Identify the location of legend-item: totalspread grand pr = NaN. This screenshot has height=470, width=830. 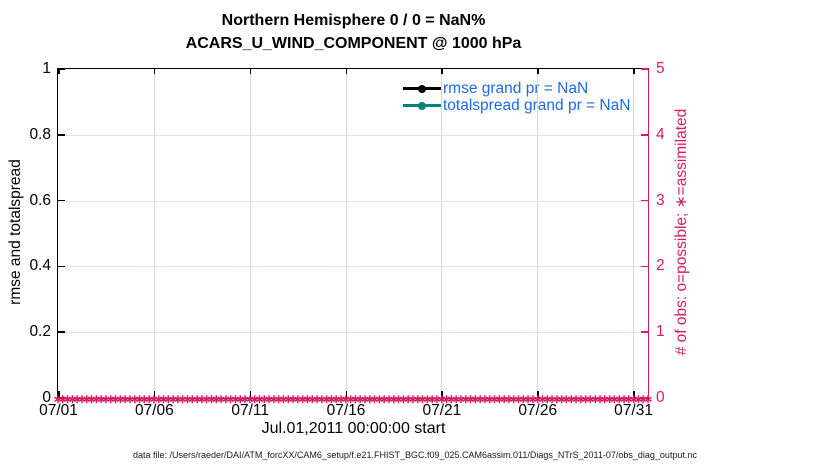
(516, 105).